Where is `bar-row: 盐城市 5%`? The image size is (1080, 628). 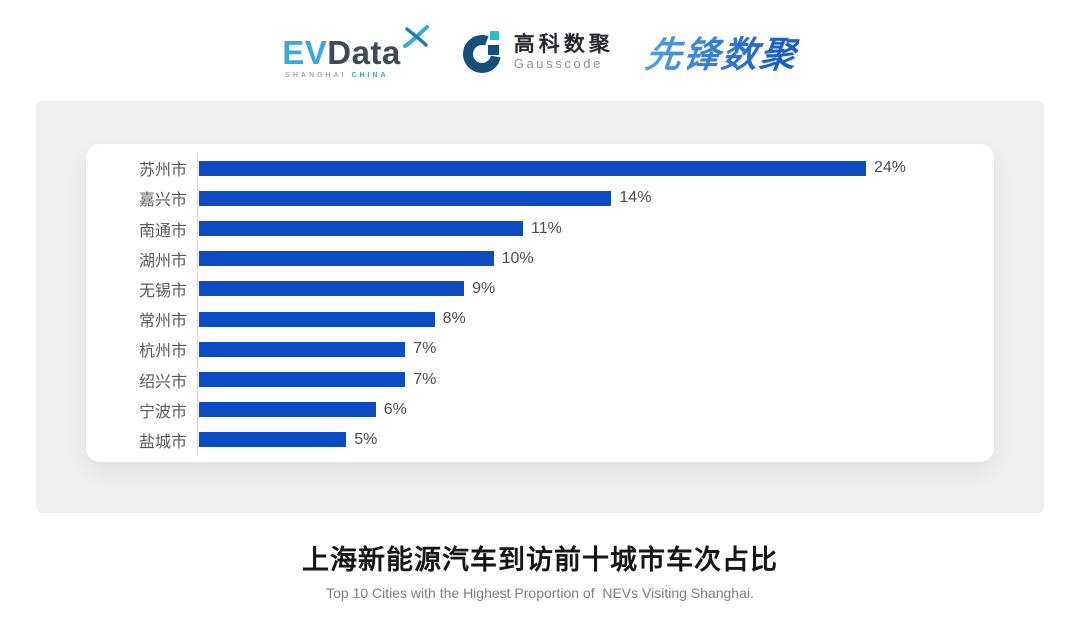 bar-row: 盐城市 5% is located at coordinates (540, 440).